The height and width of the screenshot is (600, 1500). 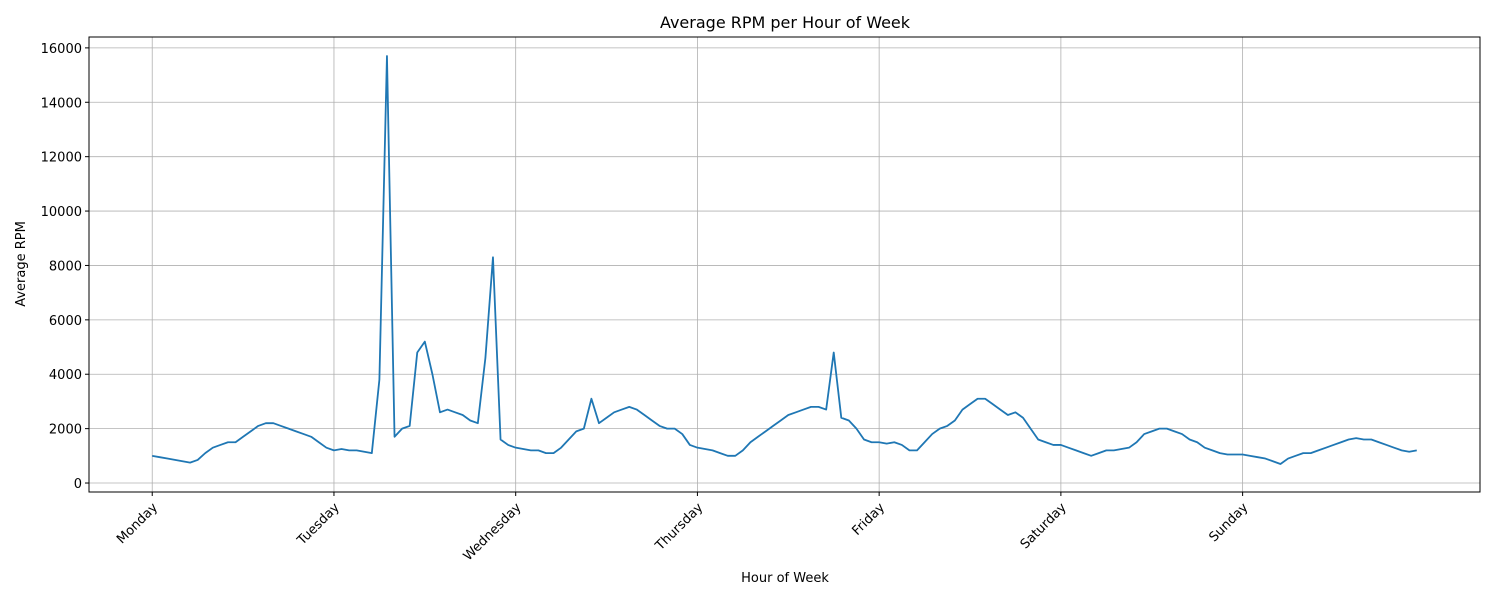 I want to click on y-tick-label: 2000, so click(x=65, y=430).